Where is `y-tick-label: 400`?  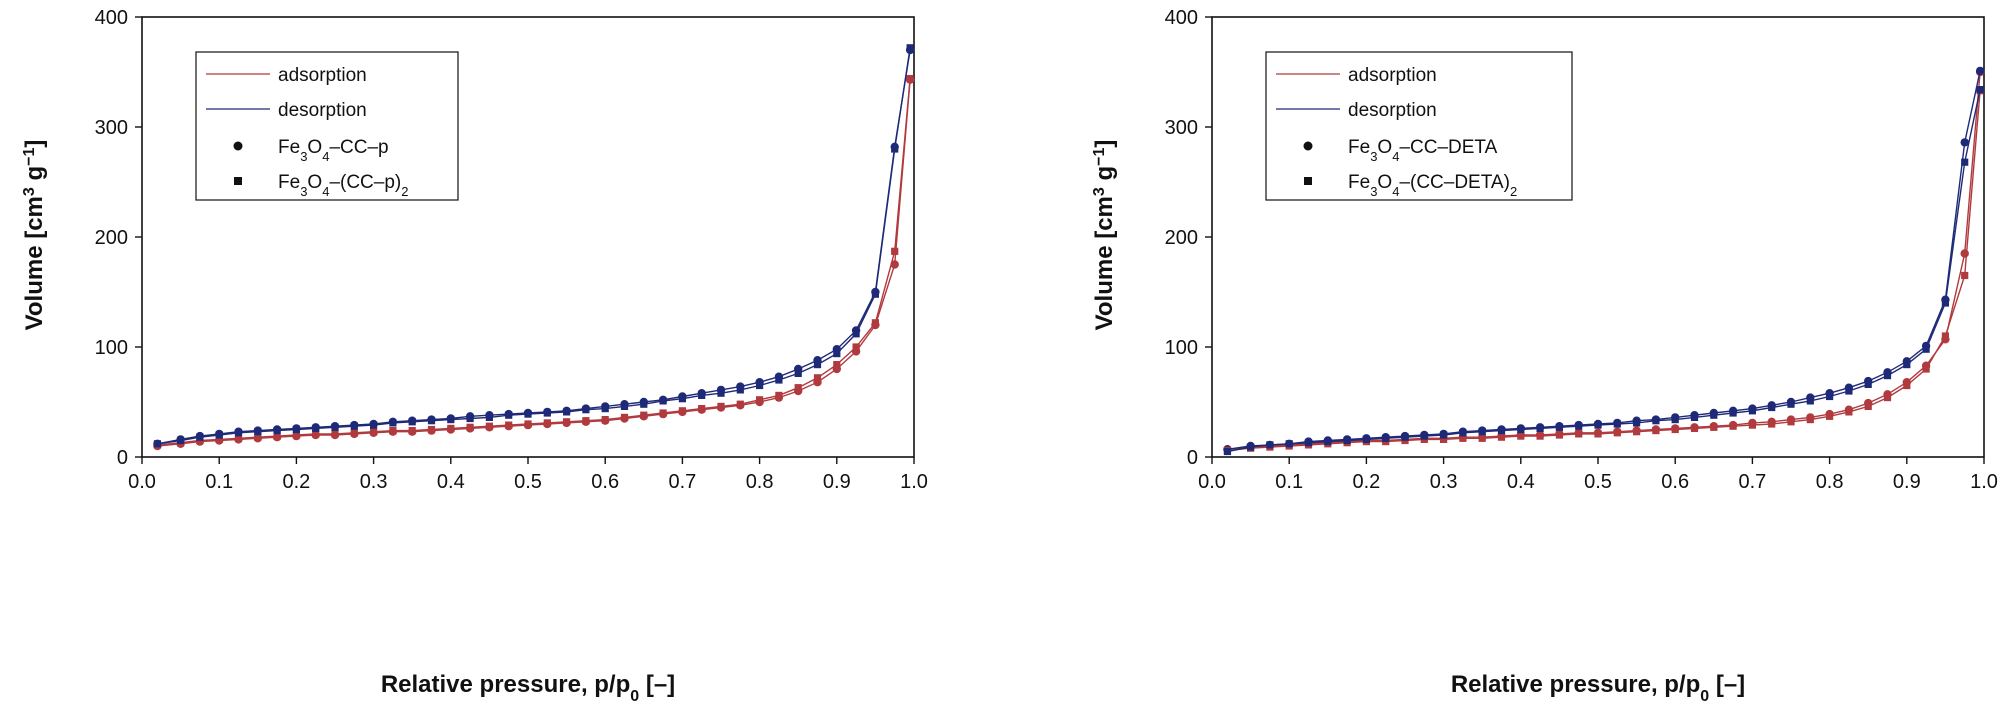 y-tick-label: 400 is located at coordinates (111, 18).